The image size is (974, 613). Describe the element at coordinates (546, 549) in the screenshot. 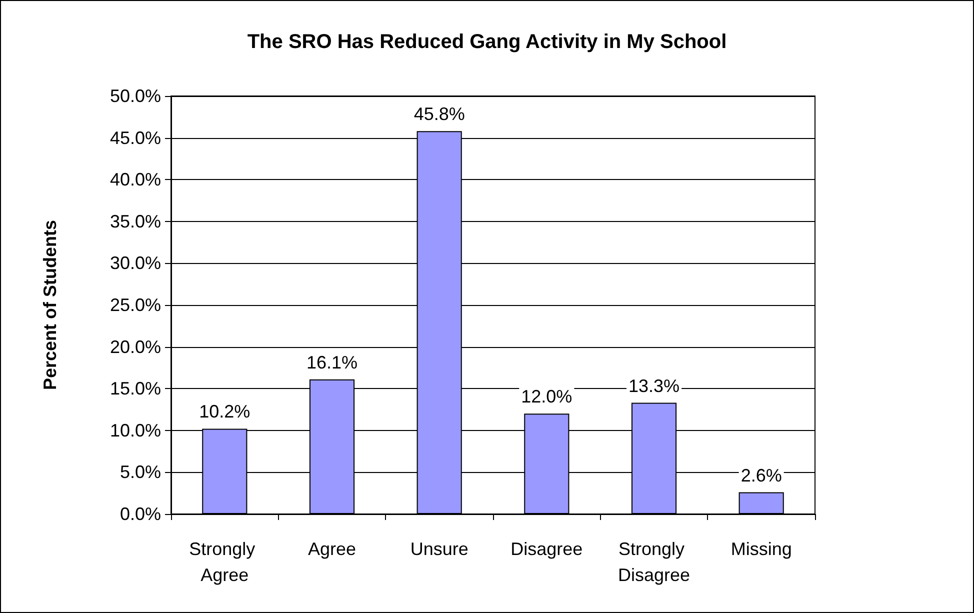

I see `x-tick-label: Disagree` at that location.